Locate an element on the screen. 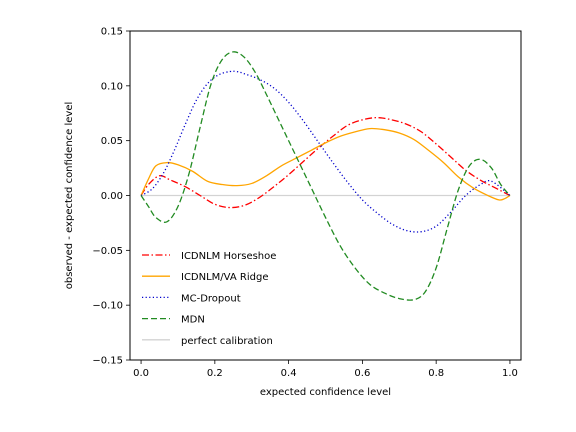  x-axis-ticks: 0.0 0.2 0.4 0.6 0.8 1.0 is located at coordinates (325, 369).